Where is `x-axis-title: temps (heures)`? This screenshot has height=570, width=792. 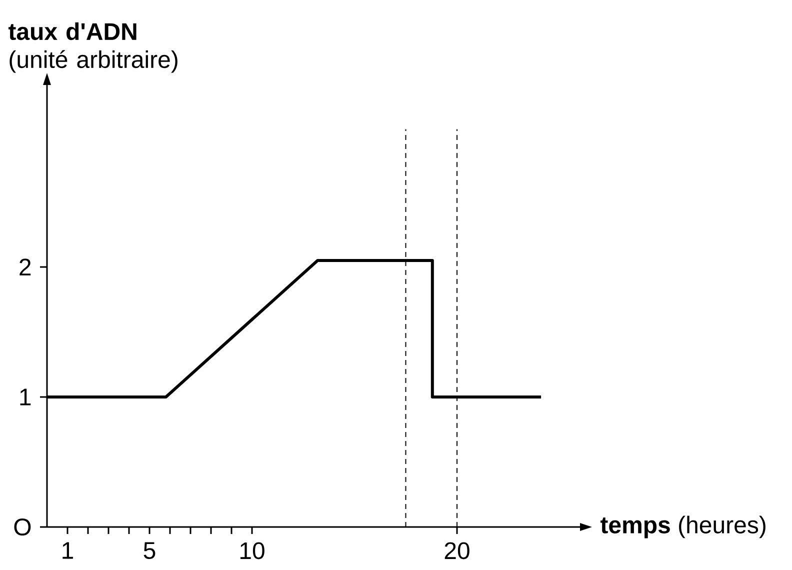
x-axis-title: temps (heures) is located at coordinates (683, 527).